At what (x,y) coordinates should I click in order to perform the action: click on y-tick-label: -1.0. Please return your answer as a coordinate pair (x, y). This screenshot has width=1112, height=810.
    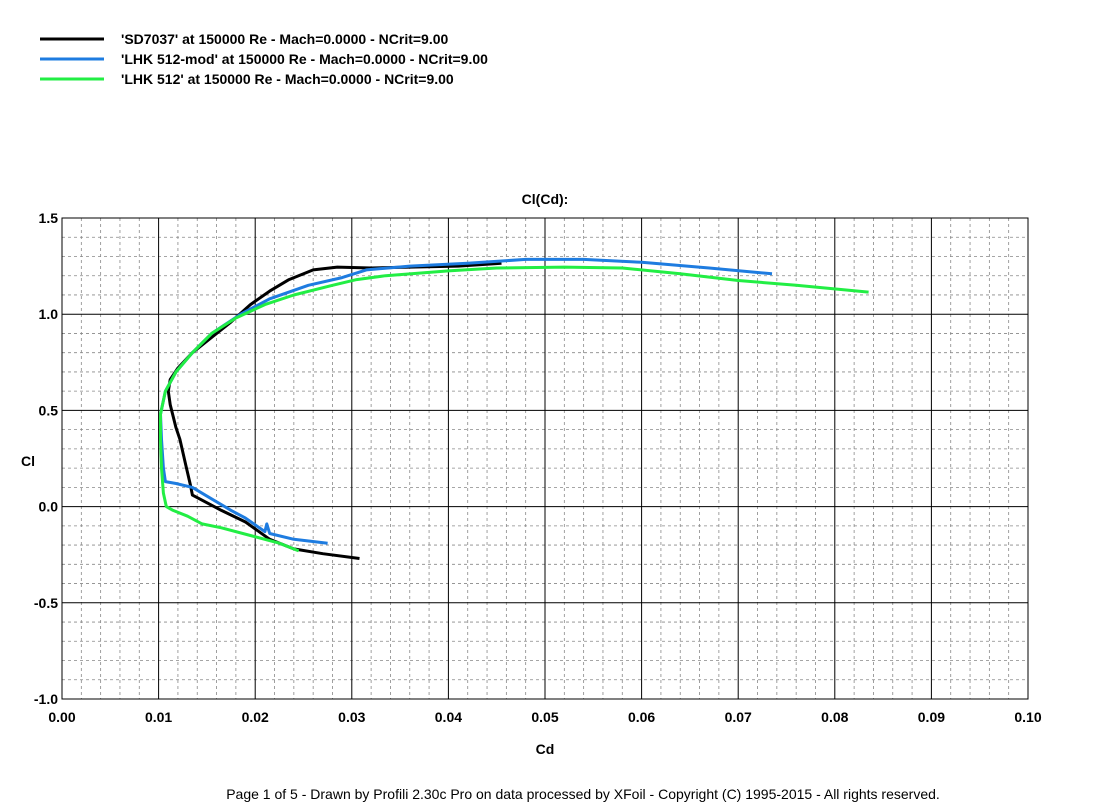
    Looking at the image, I should click on (46, 699).